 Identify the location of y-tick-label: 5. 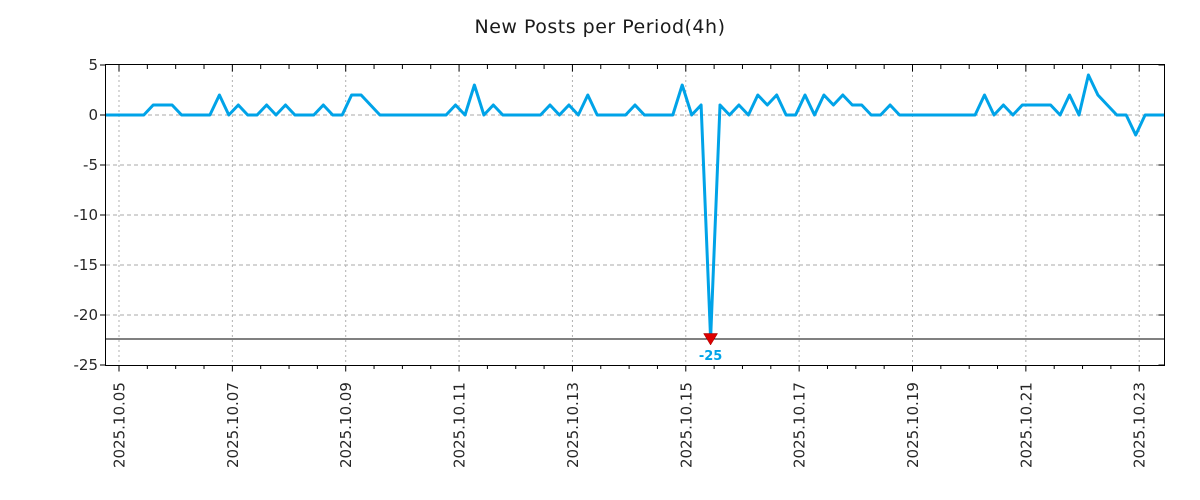
(93, 65).